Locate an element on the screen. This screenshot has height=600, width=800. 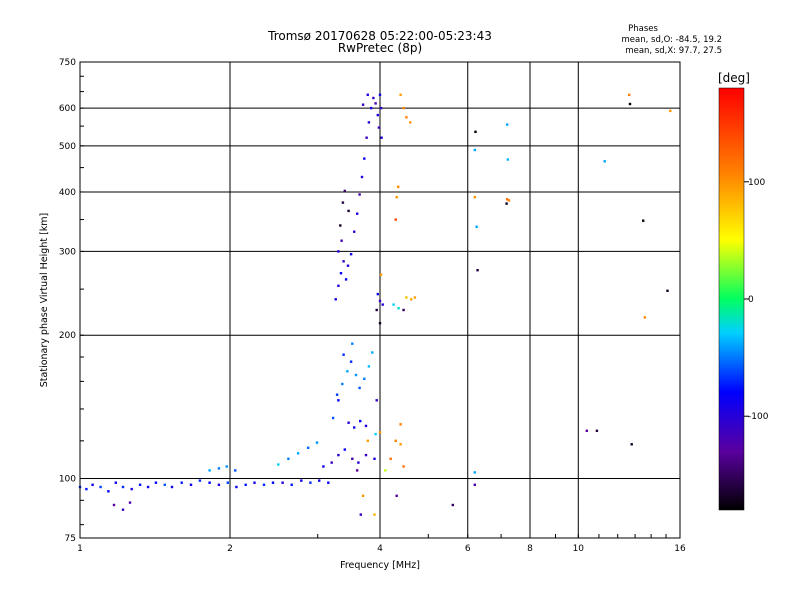
colorbar-ticks: 100 0 -100 is located at coordinates (756, 300).